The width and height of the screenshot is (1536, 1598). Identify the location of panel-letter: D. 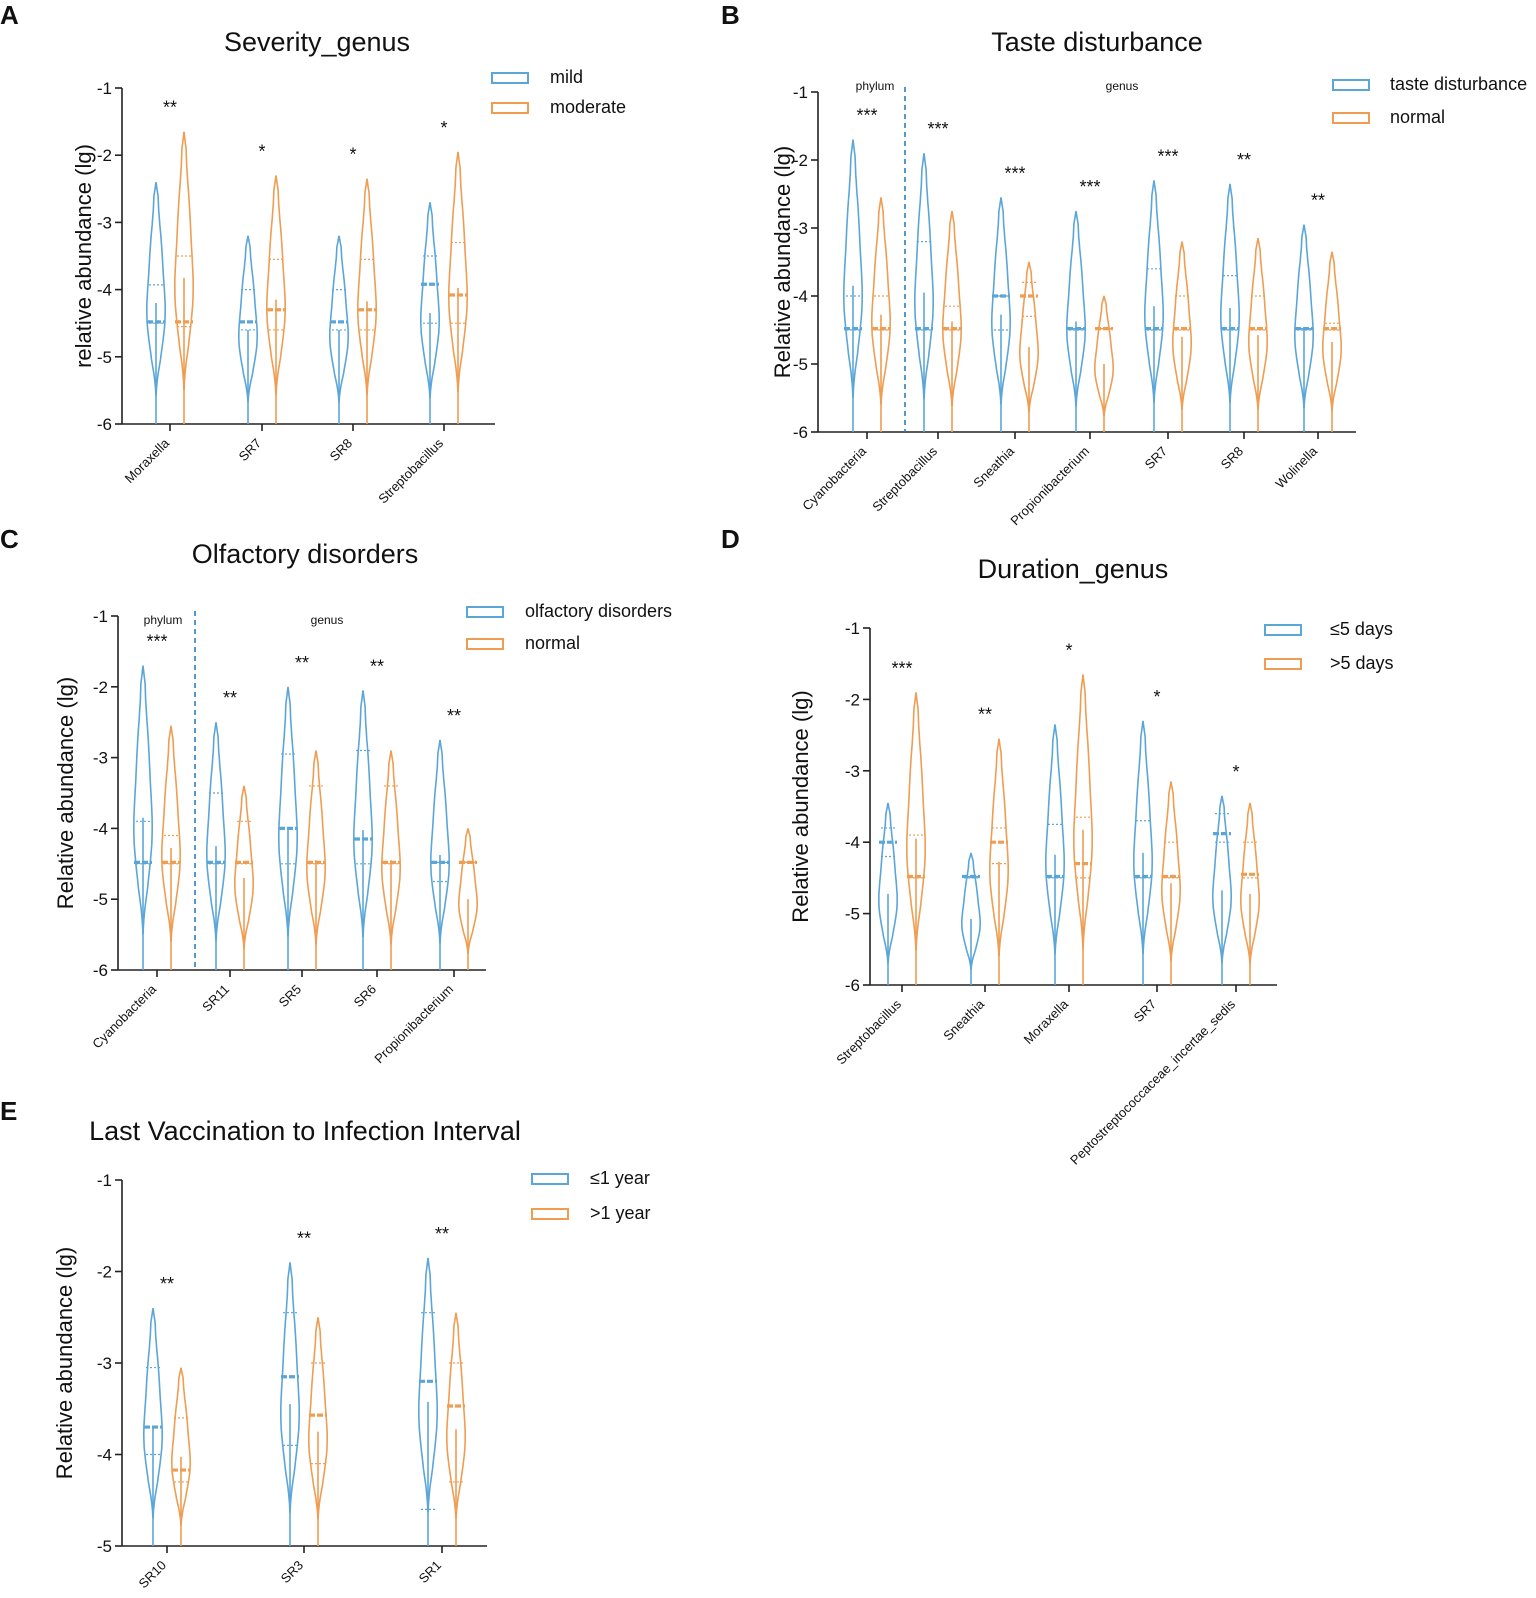
(730, 539).